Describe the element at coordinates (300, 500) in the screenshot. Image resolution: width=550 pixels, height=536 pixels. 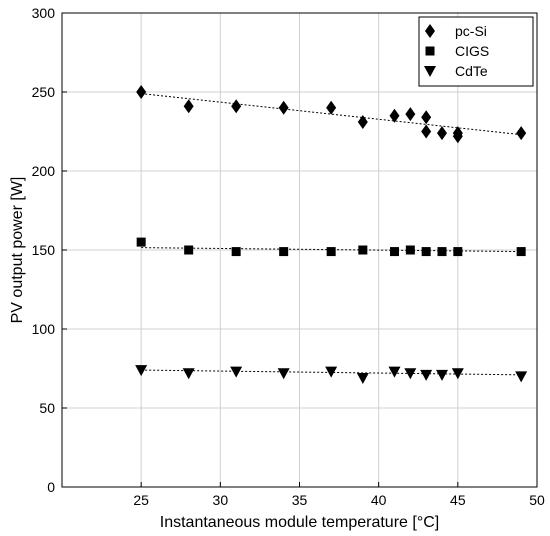
I see `x-tick-label: 35` at that location.